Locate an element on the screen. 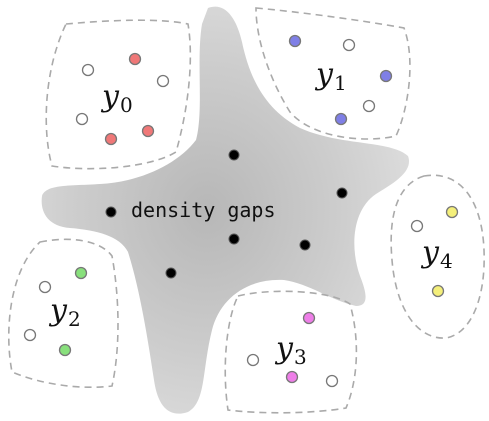 The height and width of the screenshot is (421, 489). cluster-label: y2 is located at coordinates (64, 312).